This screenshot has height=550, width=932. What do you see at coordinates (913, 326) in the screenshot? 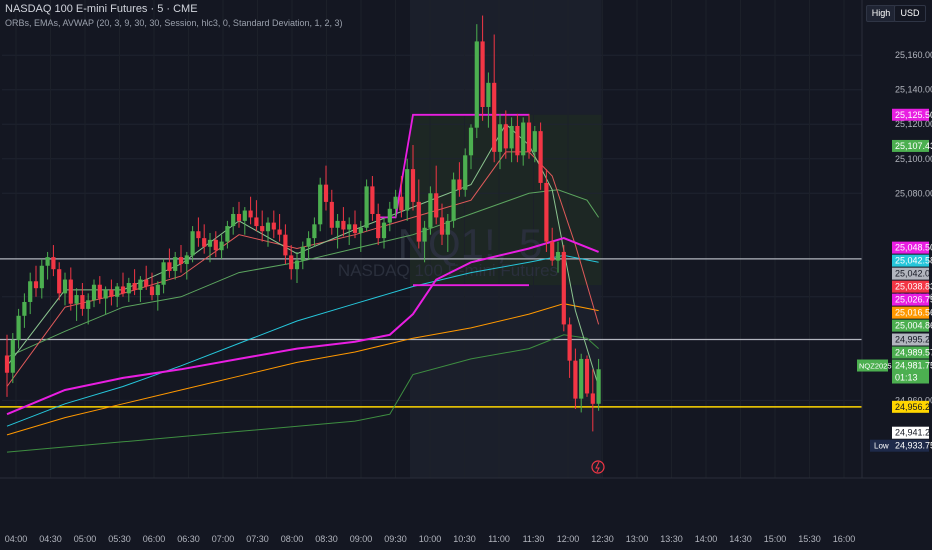
I see `price-badge-label: 25,004.86` at bounding box center [913, 326].